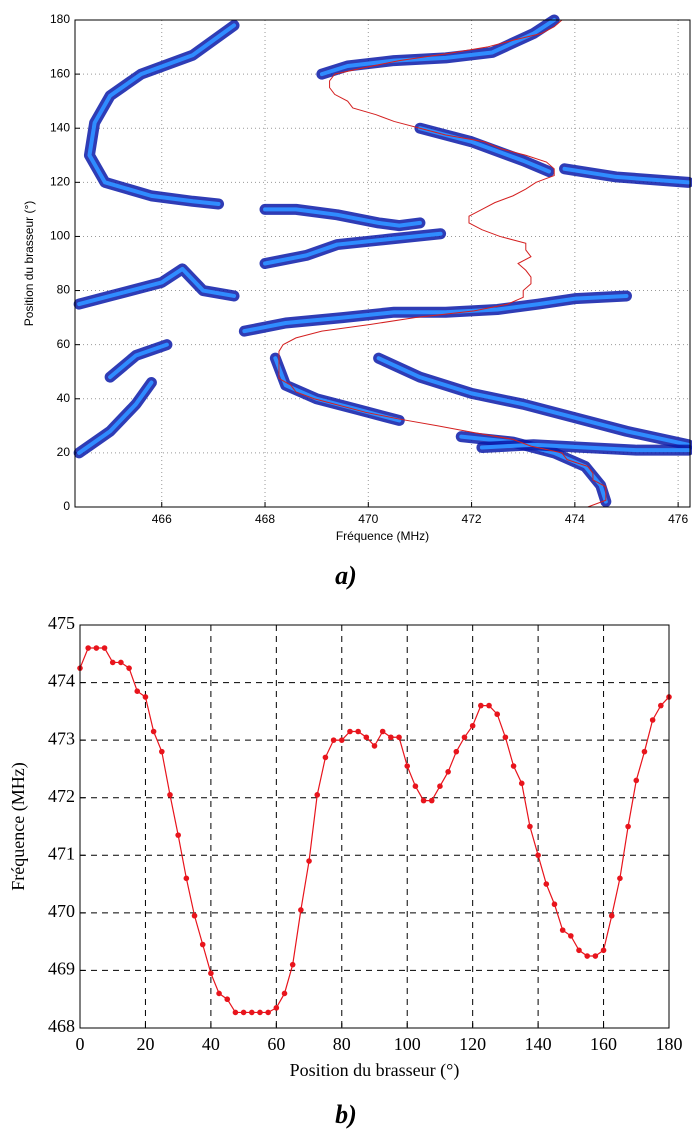  I want to click on x-tick-label: 40, so click(211, 1044).